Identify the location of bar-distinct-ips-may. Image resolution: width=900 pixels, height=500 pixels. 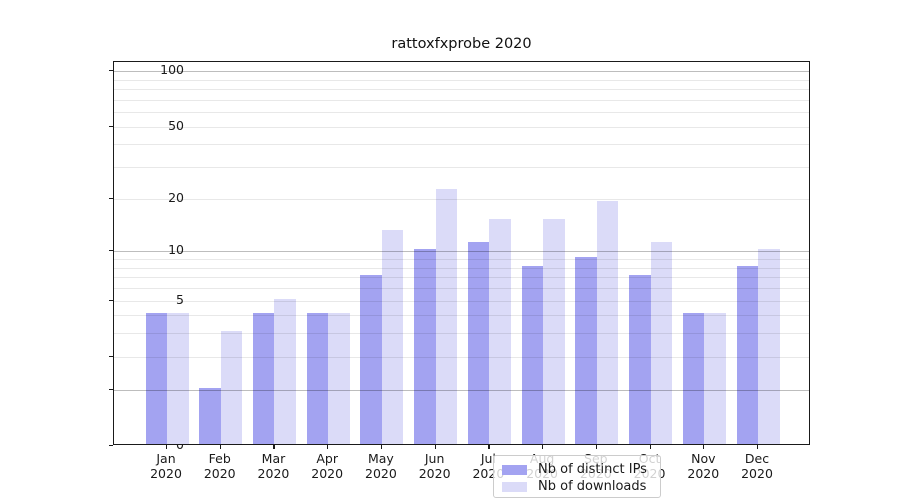
(371, 359).